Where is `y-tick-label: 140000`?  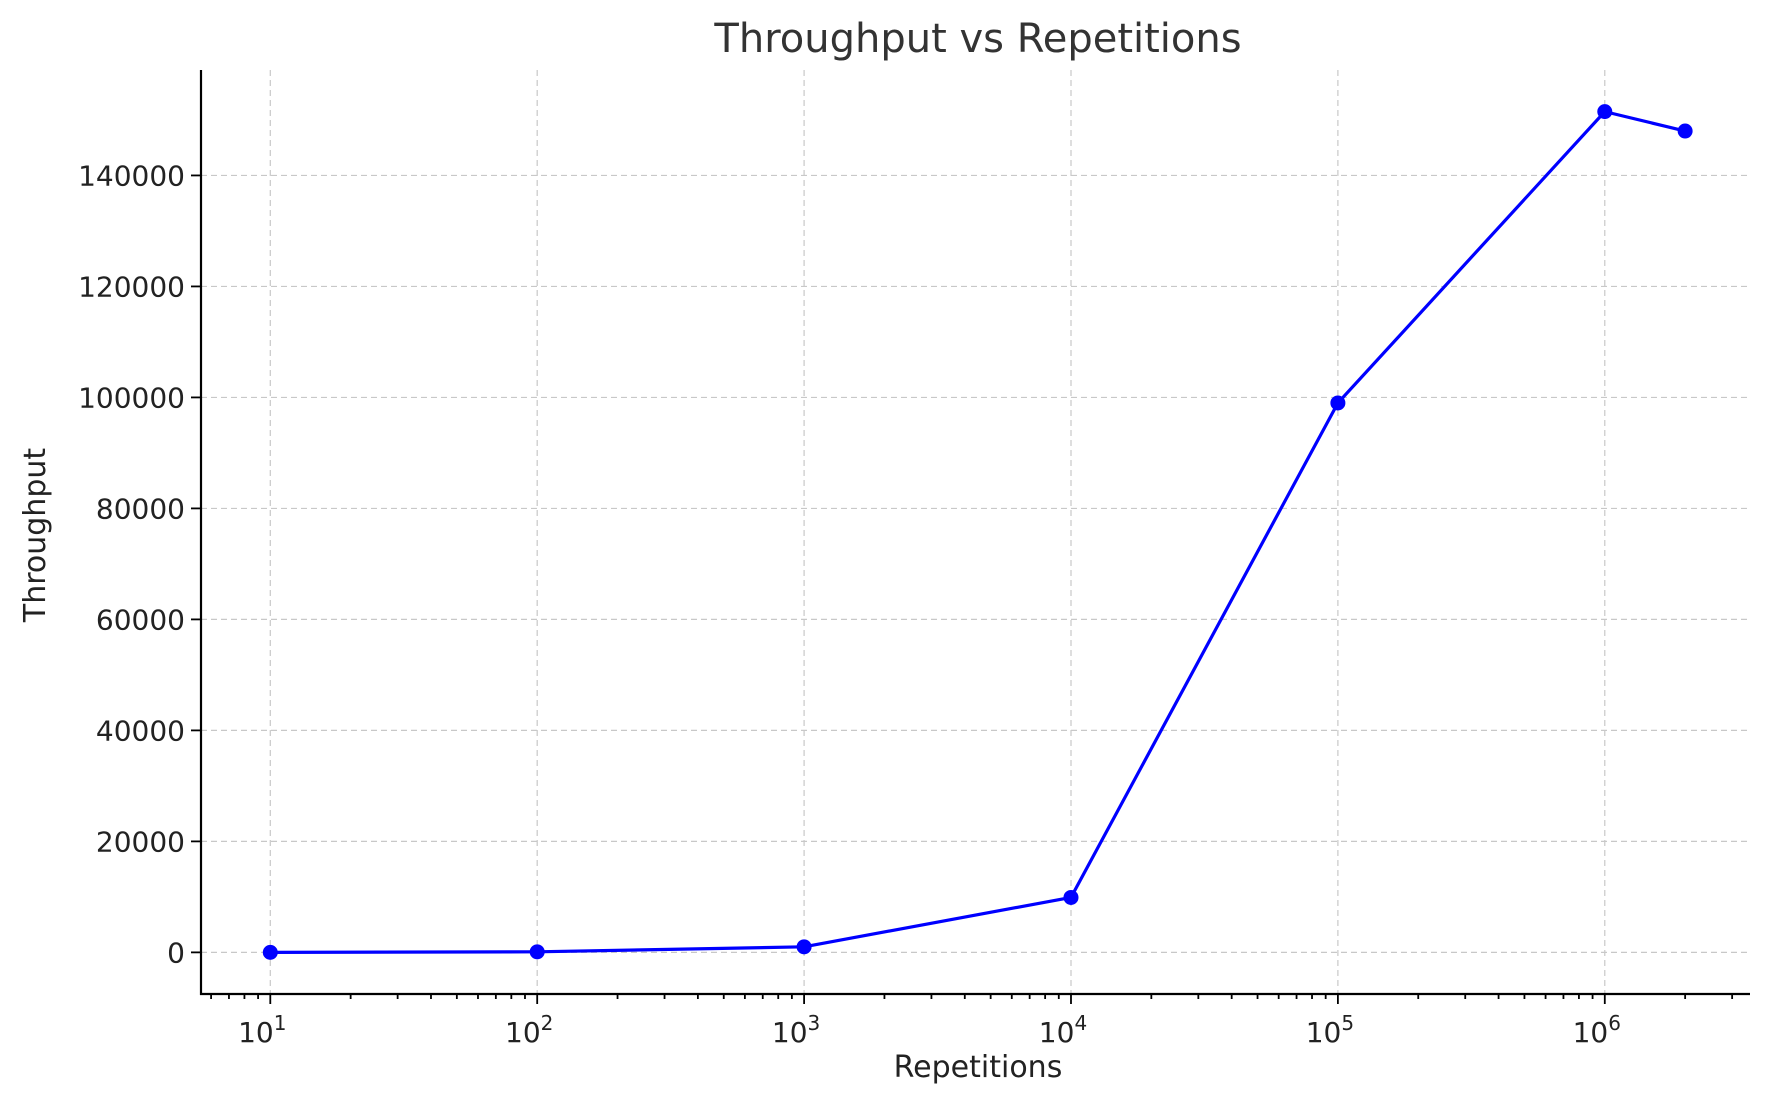
y-tick-label: 140000 is located at coordinates (131, 175).